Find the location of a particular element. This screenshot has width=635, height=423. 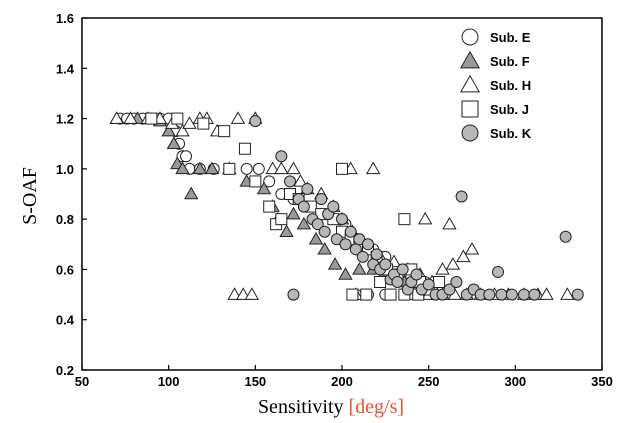

x-axis-label: Sensitivity [deg/s] is located at coordinates (331, 407).